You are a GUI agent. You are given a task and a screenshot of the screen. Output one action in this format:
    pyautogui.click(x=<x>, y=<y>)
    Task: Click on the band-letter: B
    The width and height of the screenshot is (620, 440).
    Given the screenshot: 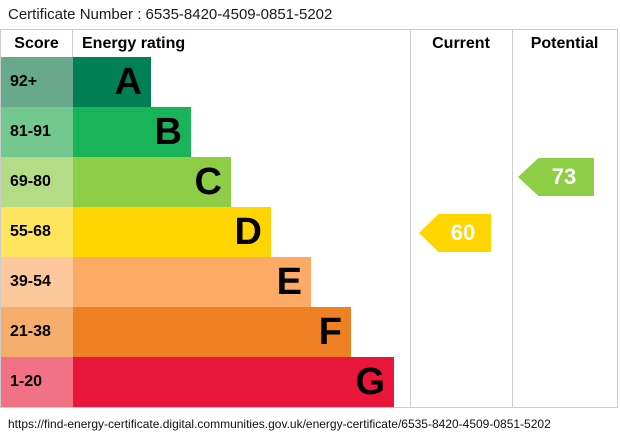 What is the action you would take?
    pyautogui.click(x=168, y=132)
    